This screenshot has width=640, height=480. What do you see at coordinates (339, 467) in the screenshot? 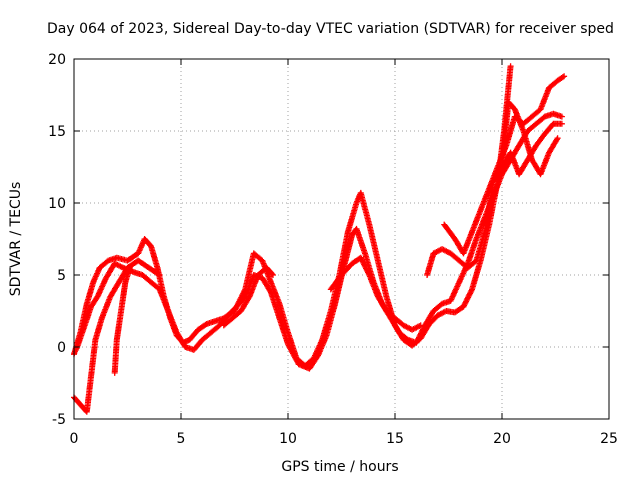
I see `x-axis-title: GPS time / hours` at bounding box center [339, 467].